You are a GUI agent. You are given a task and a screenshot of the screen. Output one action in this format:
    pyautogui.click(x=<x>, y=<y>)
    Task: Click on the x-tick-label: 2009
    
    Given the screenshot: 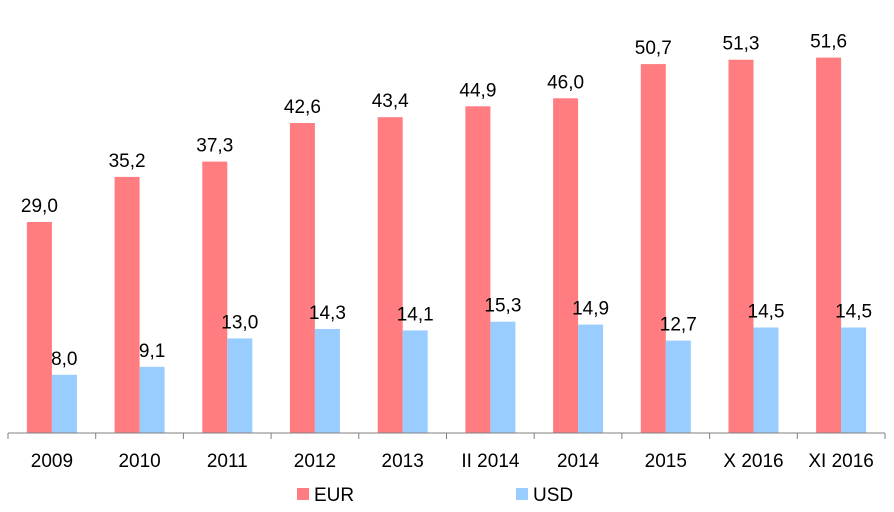 What is the action you would take?
    pyautogui.click(x=52, y=461)
    